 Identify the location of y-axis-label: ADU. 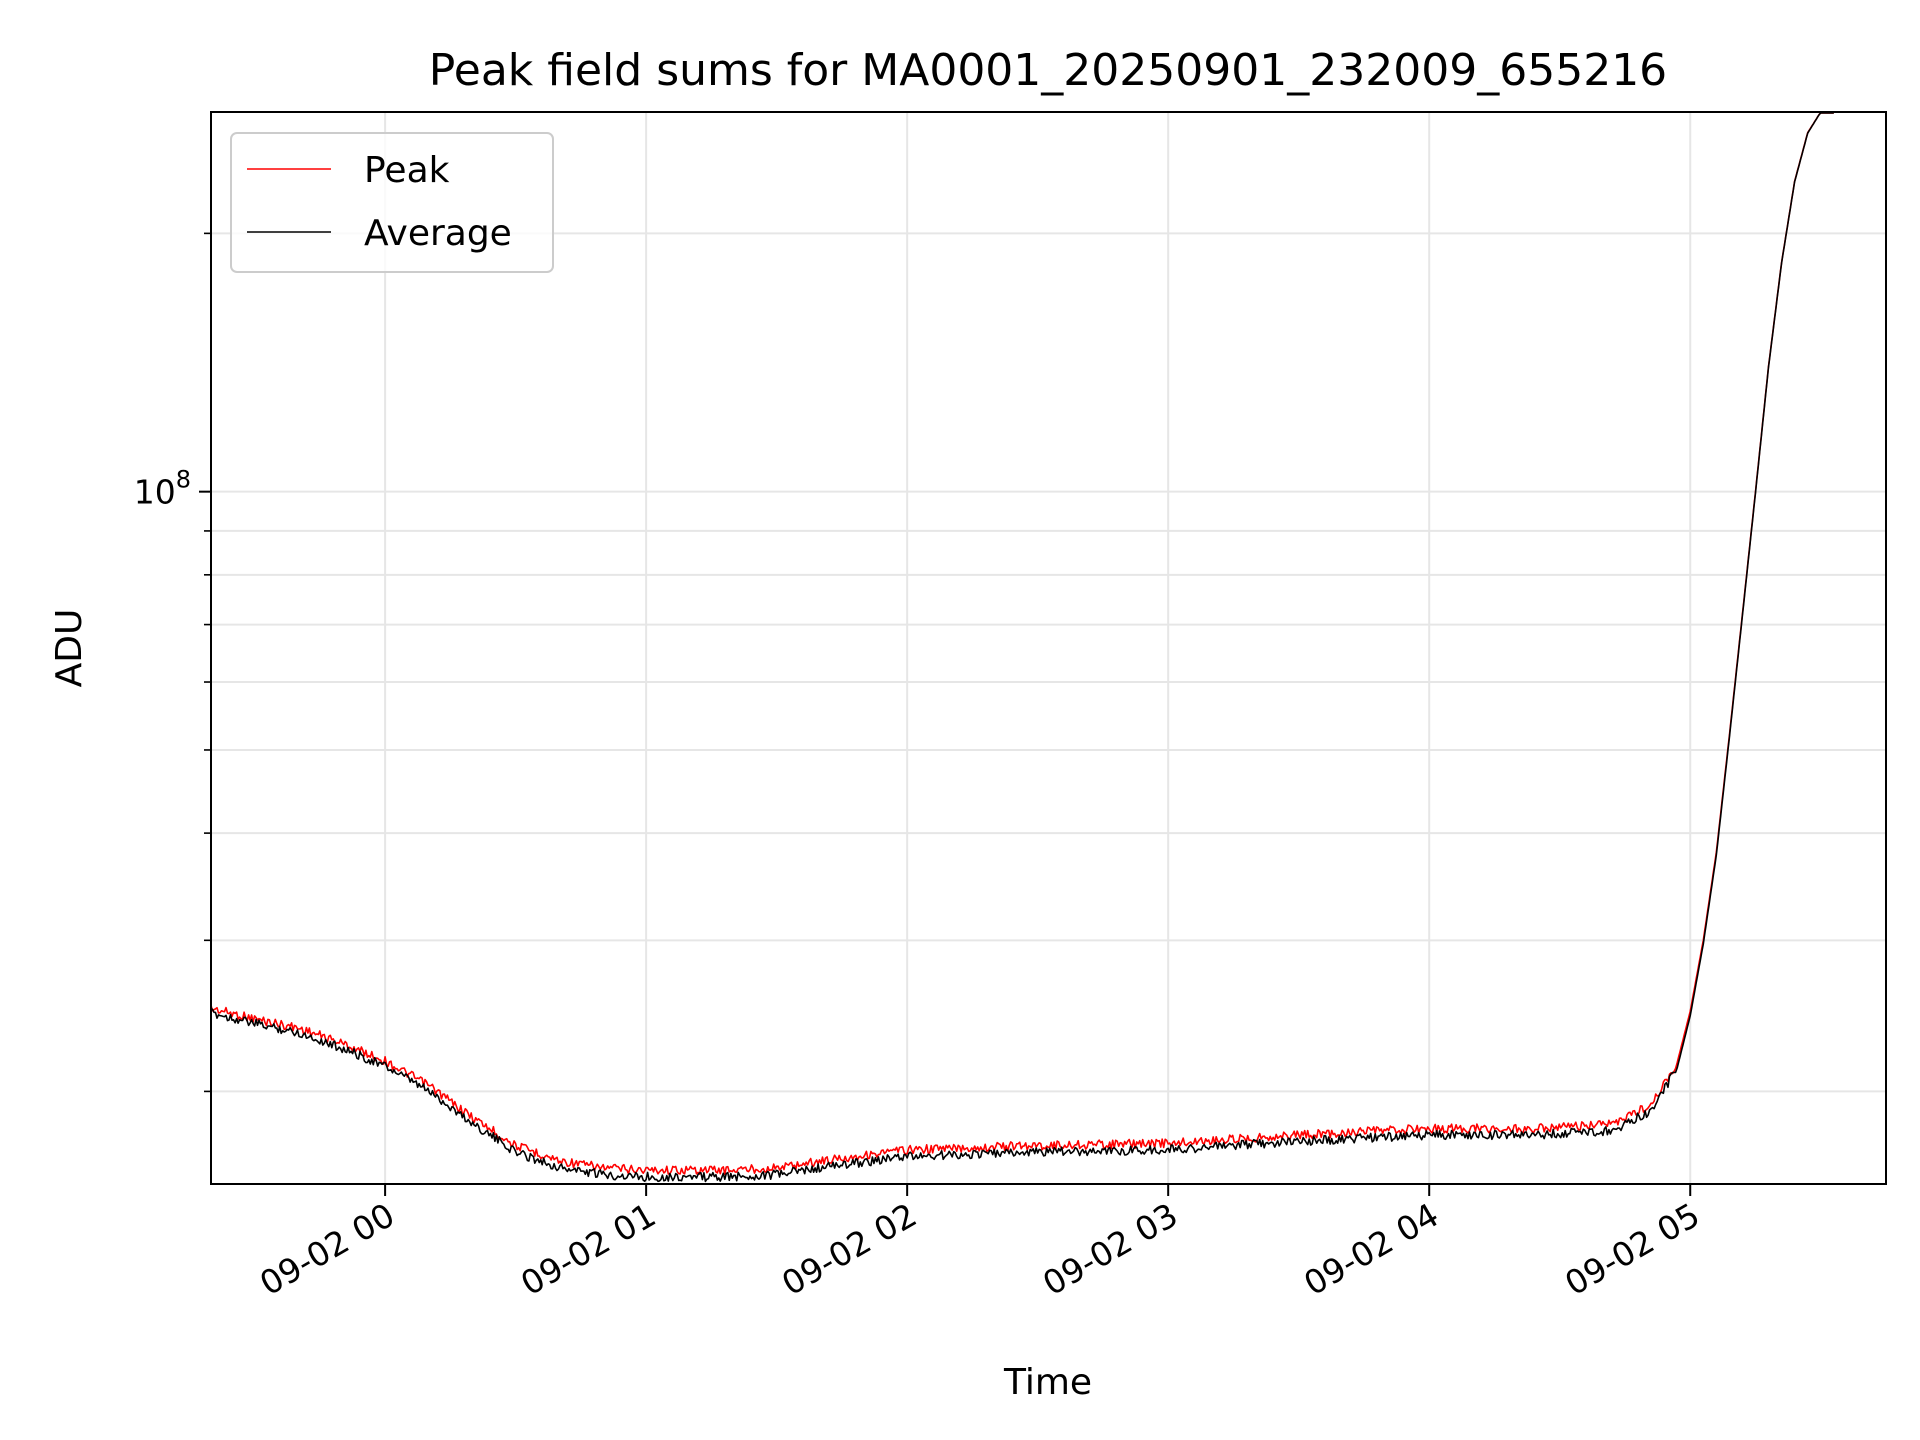
(69, 648).